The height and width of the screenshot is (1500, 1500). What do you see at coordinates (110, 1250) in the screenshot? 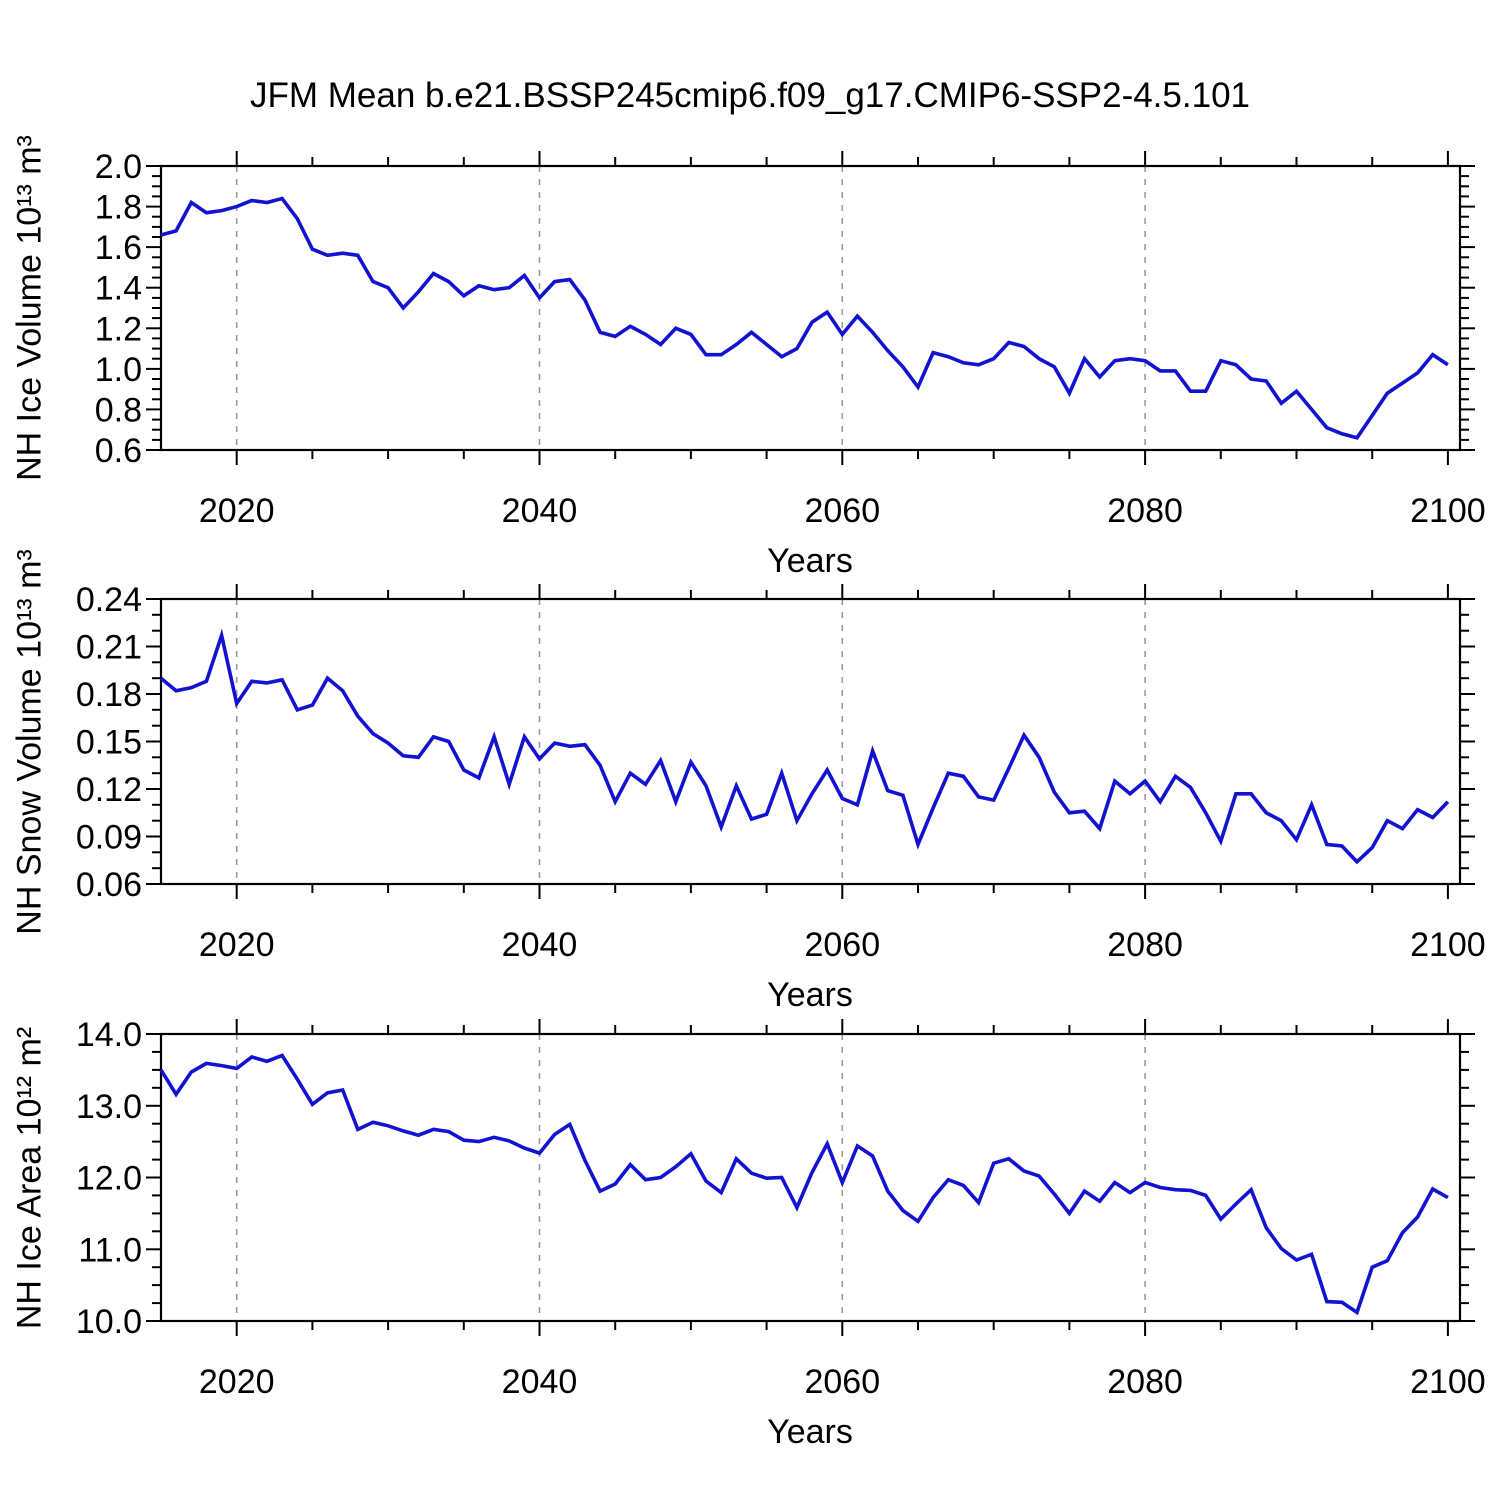
I see `y-tick-label: 11.0` at bounding box center [110, 1250].